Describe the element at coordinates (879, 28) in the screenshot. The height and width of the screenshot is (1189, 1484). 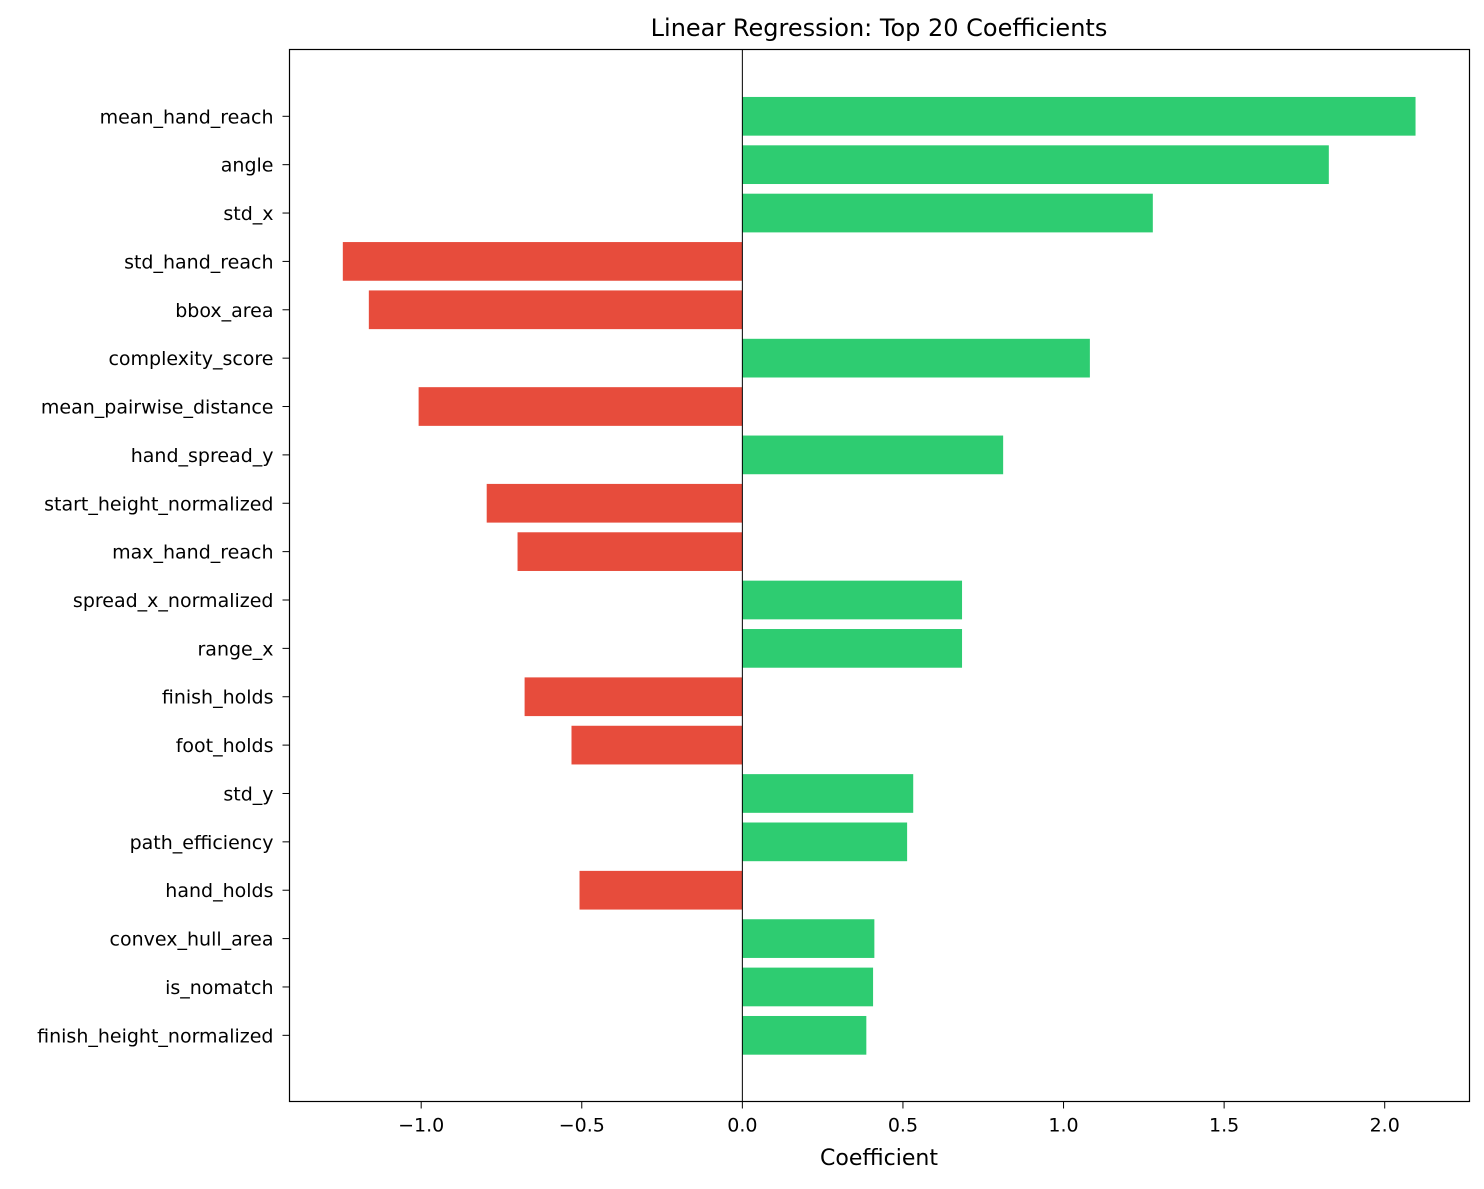
I see `chart-title: Linear Regression: Top 20 Coefficients` at that location.